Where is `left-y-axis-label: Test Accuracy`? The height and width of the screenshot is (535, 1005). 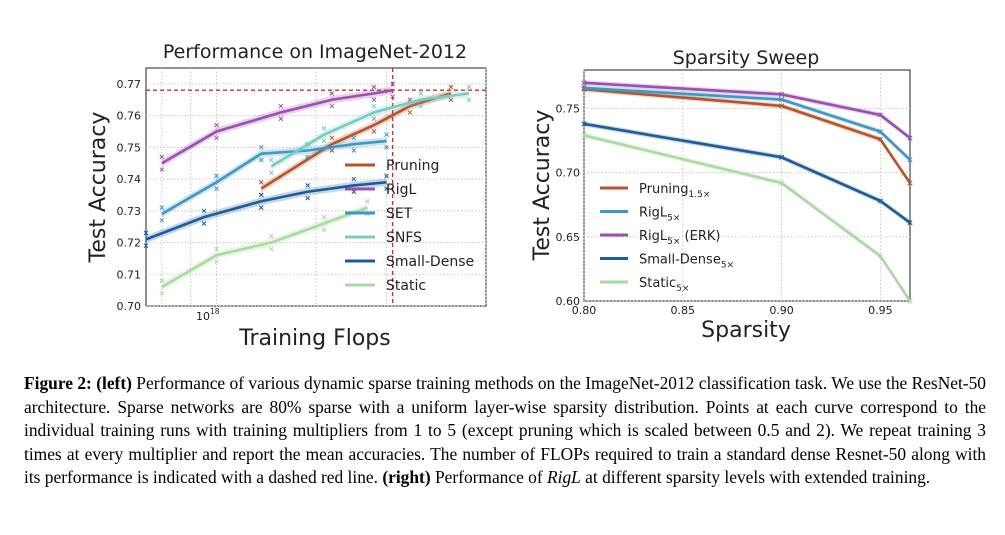
left-y-axis-label: Test Accuracy is located at coordinates (98, 188).